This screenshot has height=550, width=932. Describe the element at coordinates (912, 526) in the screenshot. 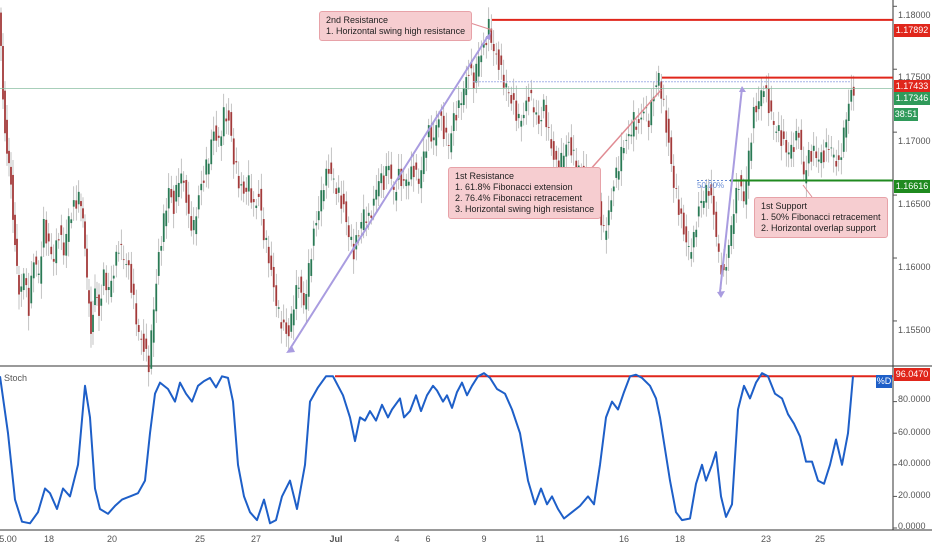

I see `stoch-tick: 0.0000` at that location.